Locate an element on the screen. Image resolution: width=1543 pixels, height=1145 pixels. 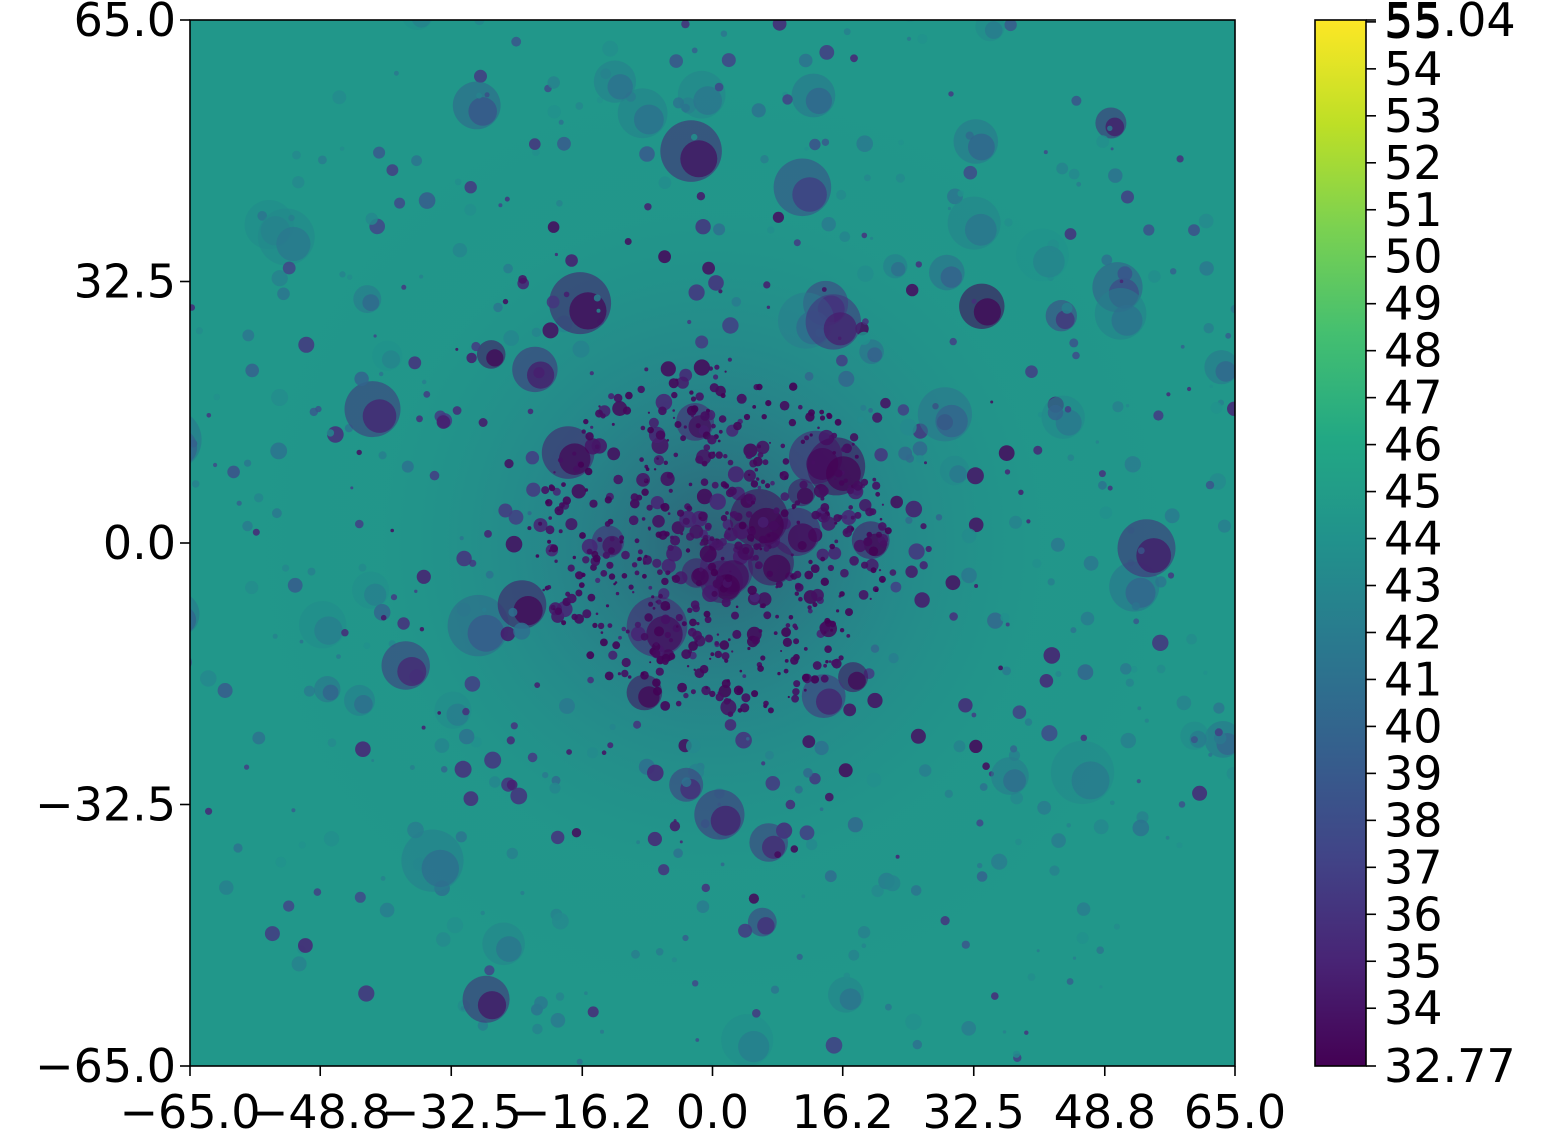
colorbar-tick-label: 55 is located at coordinates (1413, 24).